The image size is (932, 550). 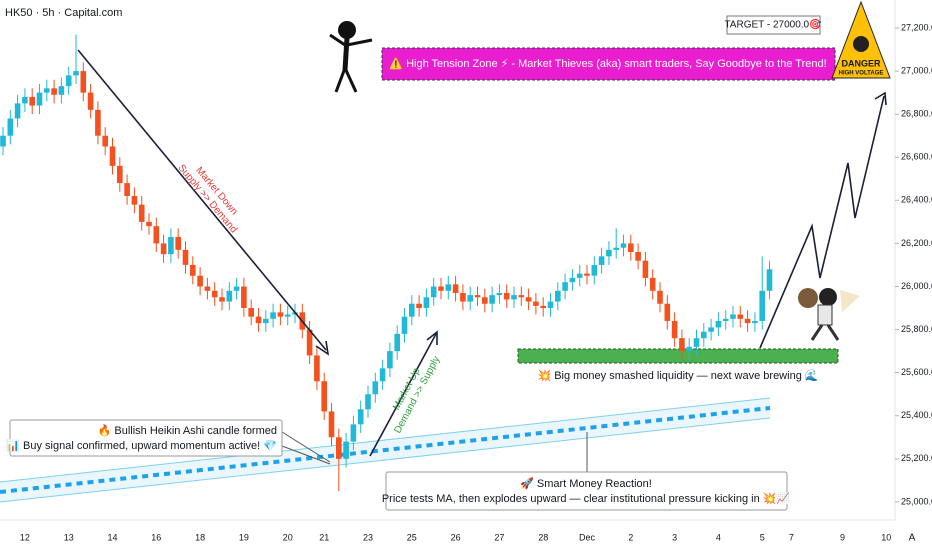 I want to click on x-tick-label: Dec, so click(x=587, y=537).